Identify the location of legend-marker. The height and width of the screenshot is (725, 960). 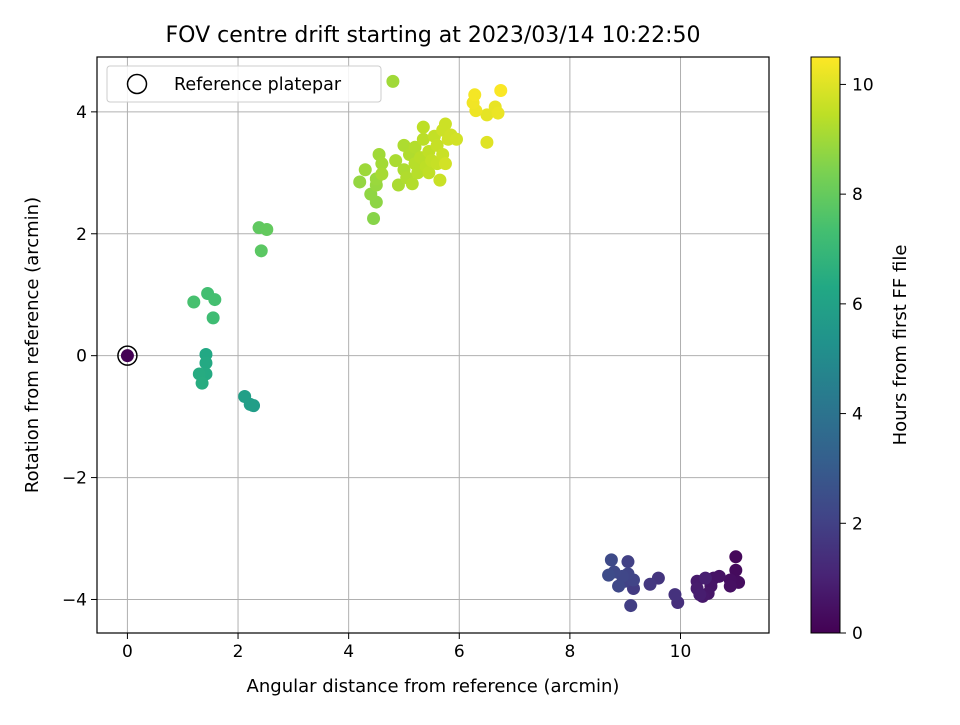
(137, 84).